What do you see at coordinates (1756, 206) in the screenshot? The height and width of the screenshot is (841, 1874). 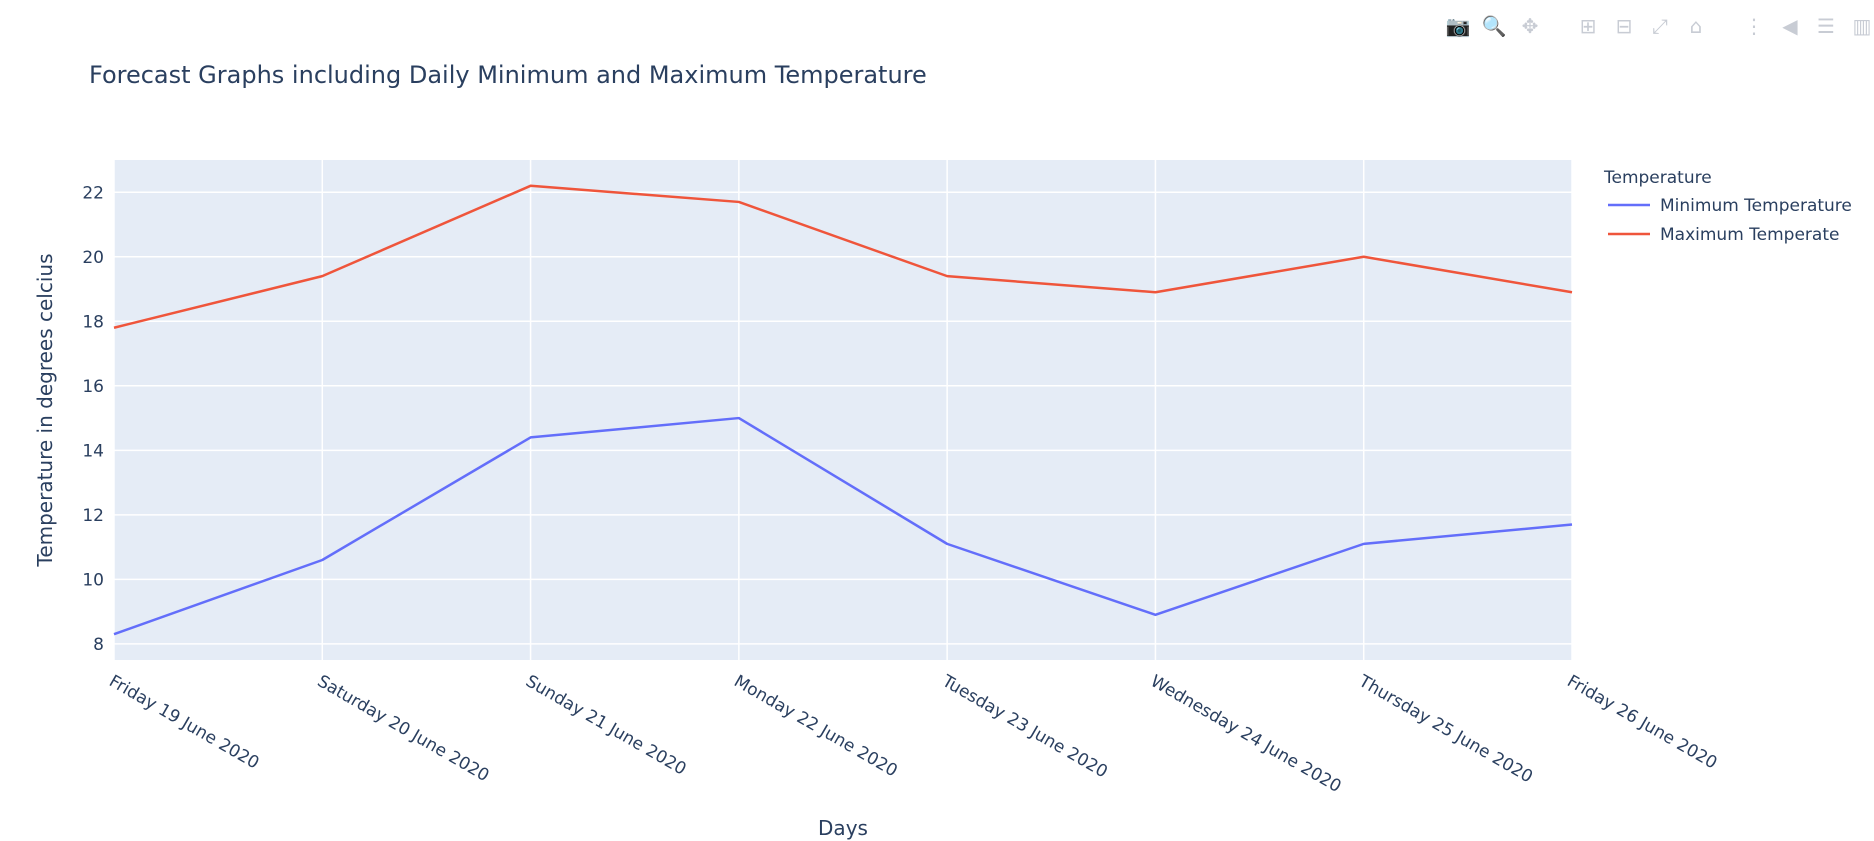 I see `legend-label: Minimum Temperature` at bounding box center [1756, 206].